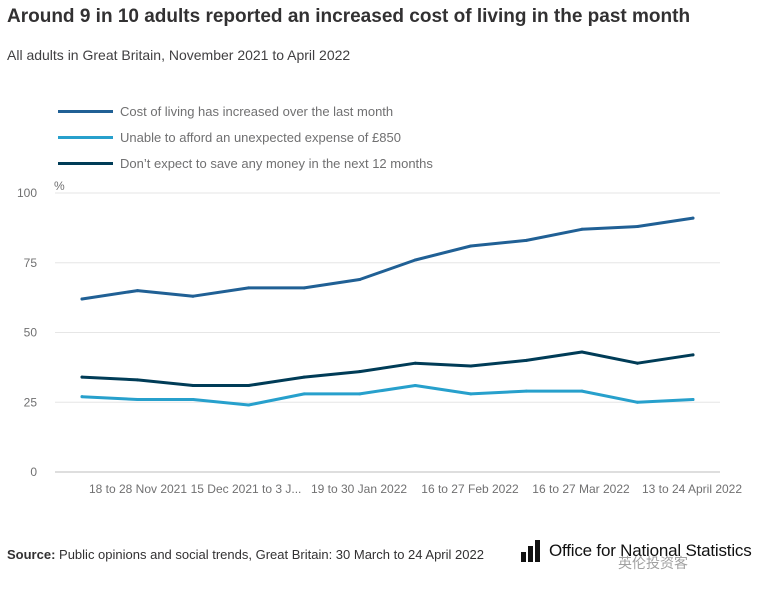 This screenshot has width=767, height=593. What do you see at coordinates (530, 551) in the screenshot?
I see `ons-logo-icon` at bounding box center [530, 551].